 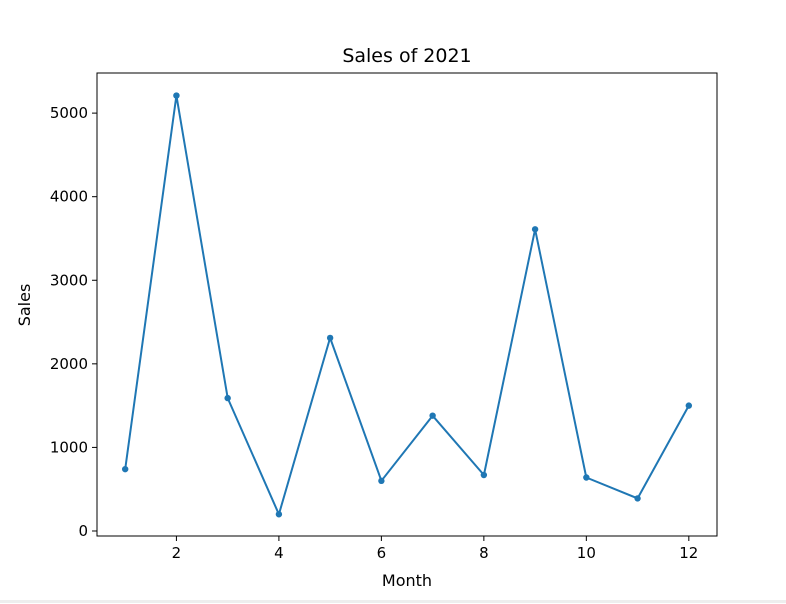 I want to click on x-tick-label: 12, so click(x=688, y=553).